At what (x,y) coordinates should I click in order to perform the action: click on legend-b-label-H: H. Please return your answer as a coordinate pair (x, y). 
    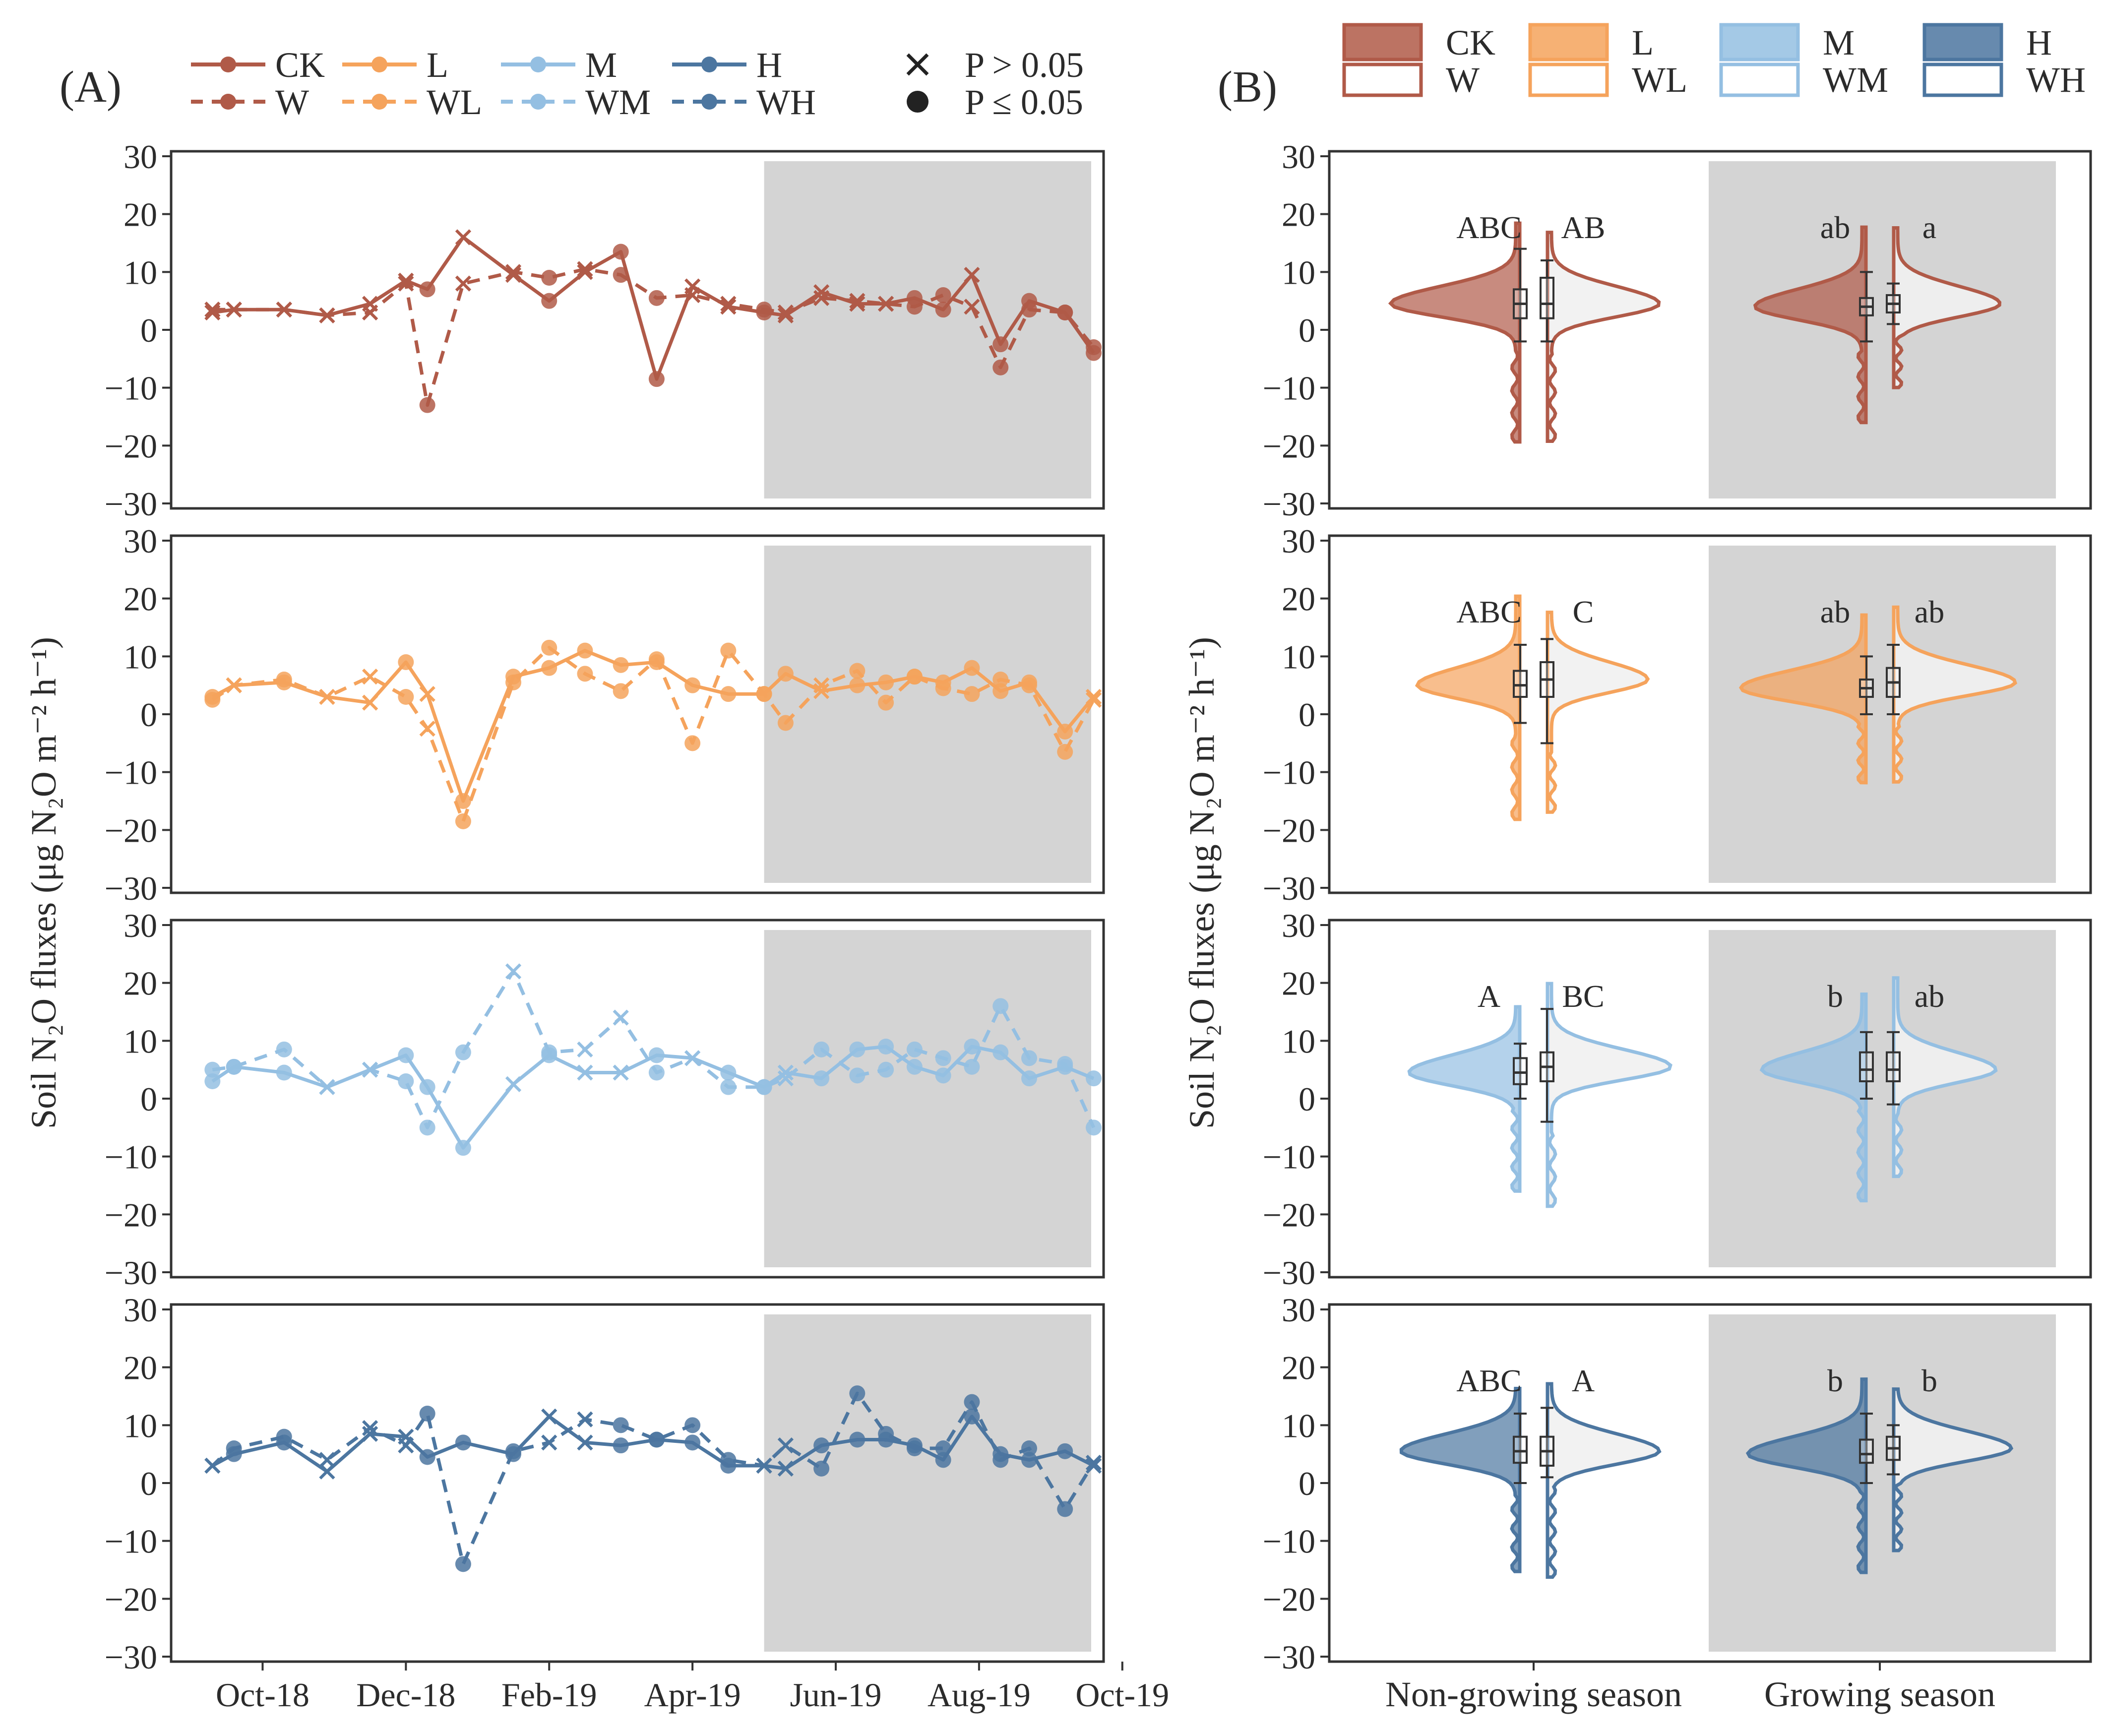
    Looking at the image, I should click on (2039, 42).